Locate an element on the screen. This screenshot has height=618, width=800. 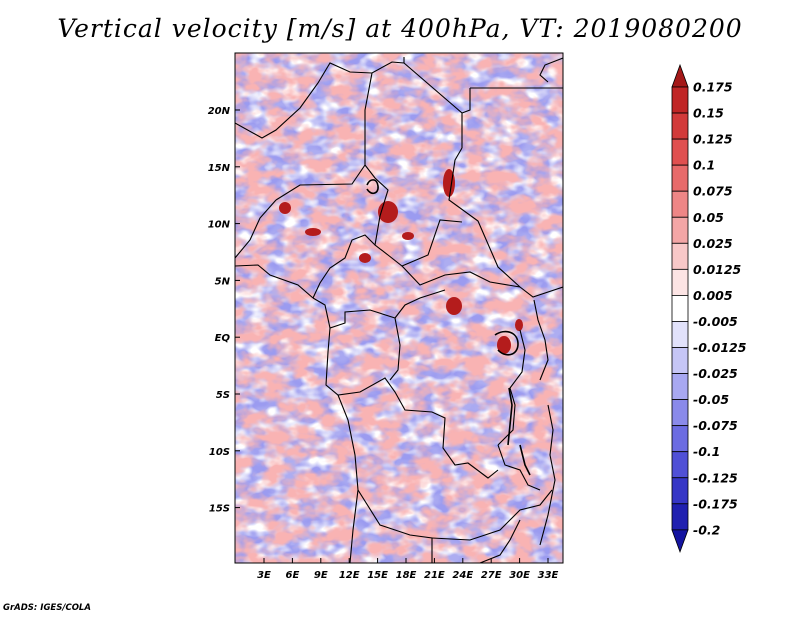
lat-tick-label: 5N is located at coordinates (223, 281).